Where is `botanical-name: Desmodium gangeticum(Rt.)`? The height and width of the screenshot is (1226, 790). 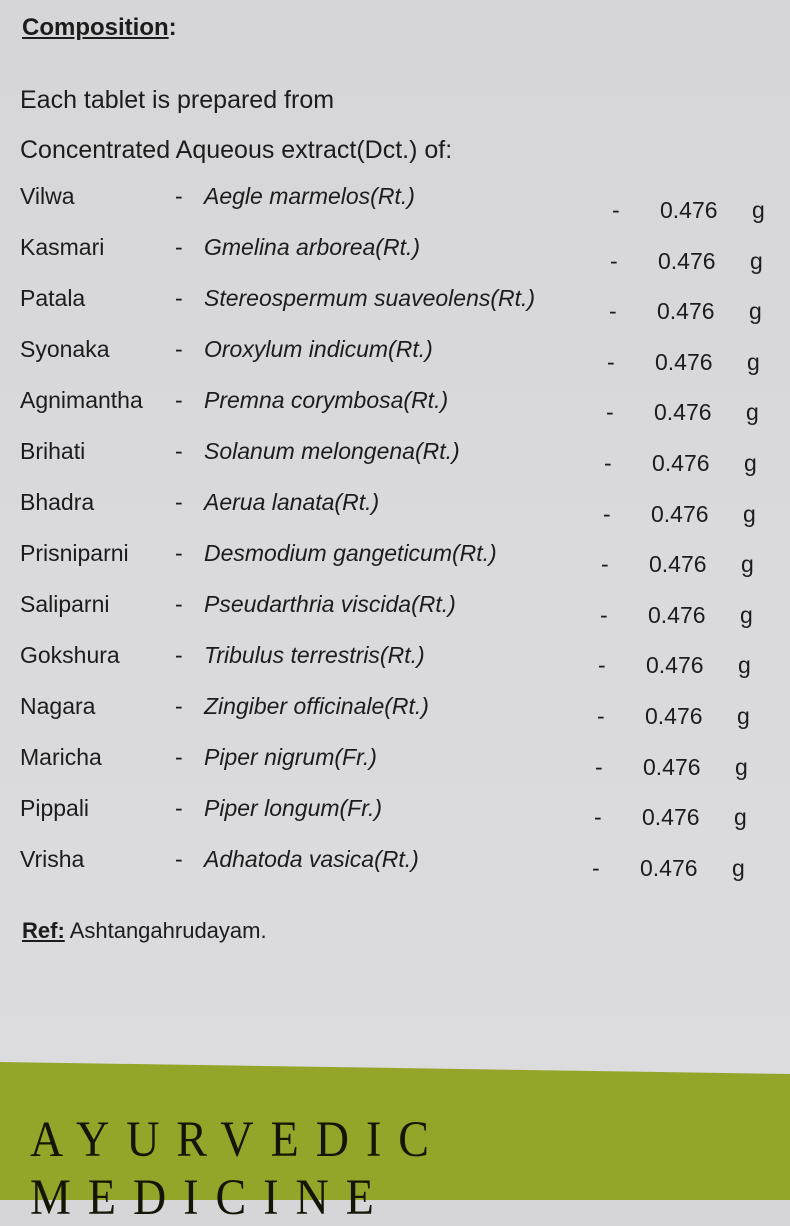 botanical-name: Desmodium gangeticum(Rt.) is located at coordinates (350, 553).